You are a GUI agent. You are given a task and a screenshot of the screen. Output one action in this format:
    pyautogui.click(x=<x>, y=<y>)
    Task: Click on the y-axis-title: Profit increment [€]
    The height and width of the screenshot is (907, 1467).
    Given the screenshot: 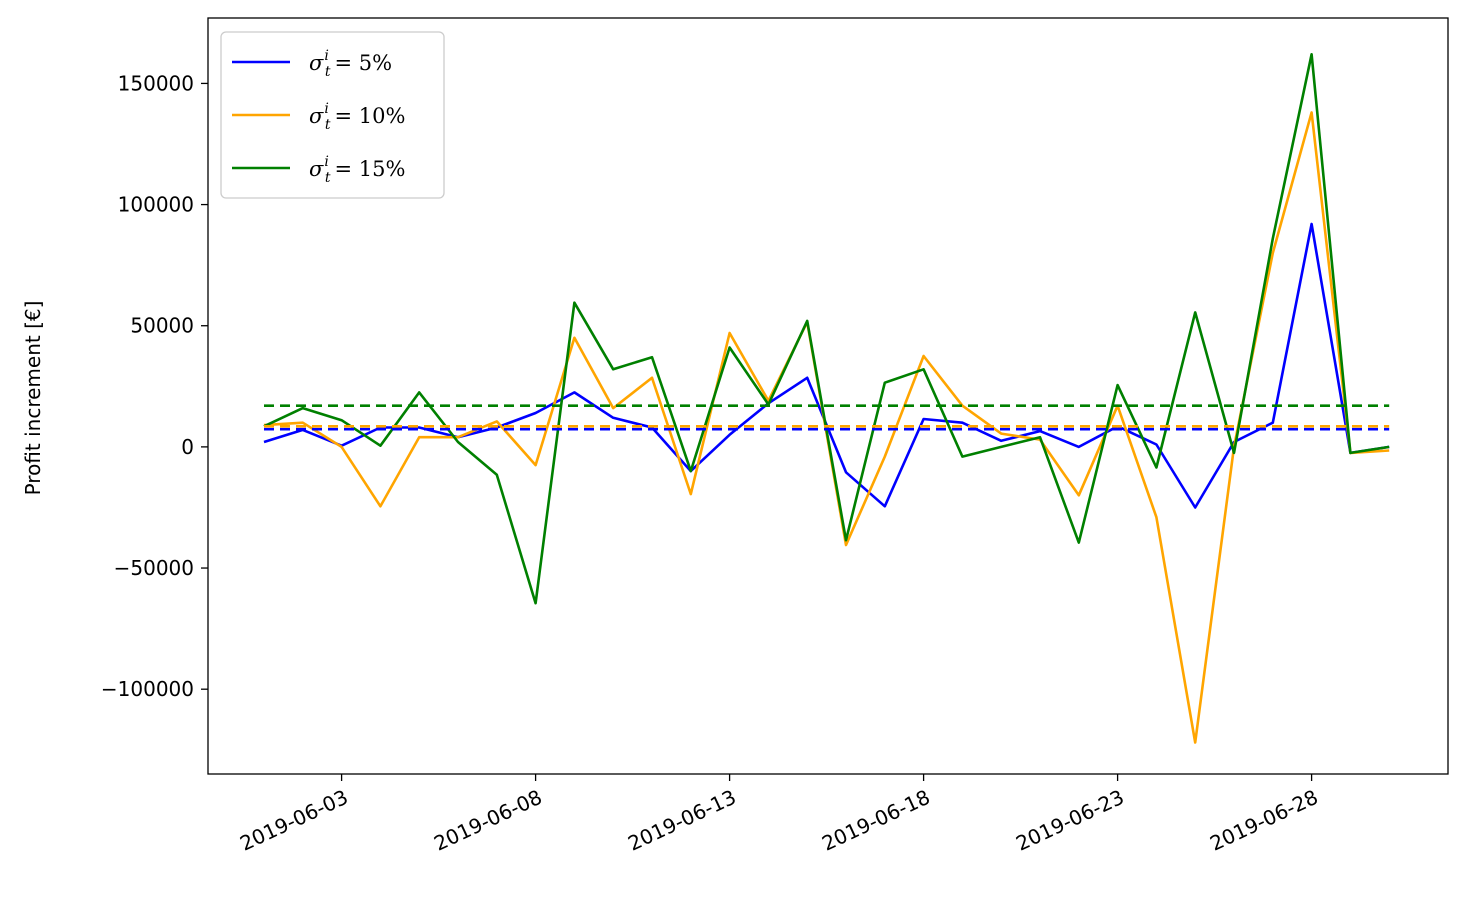 What is the action you would take?
    pyautogui.click(x=33, y=398)
    